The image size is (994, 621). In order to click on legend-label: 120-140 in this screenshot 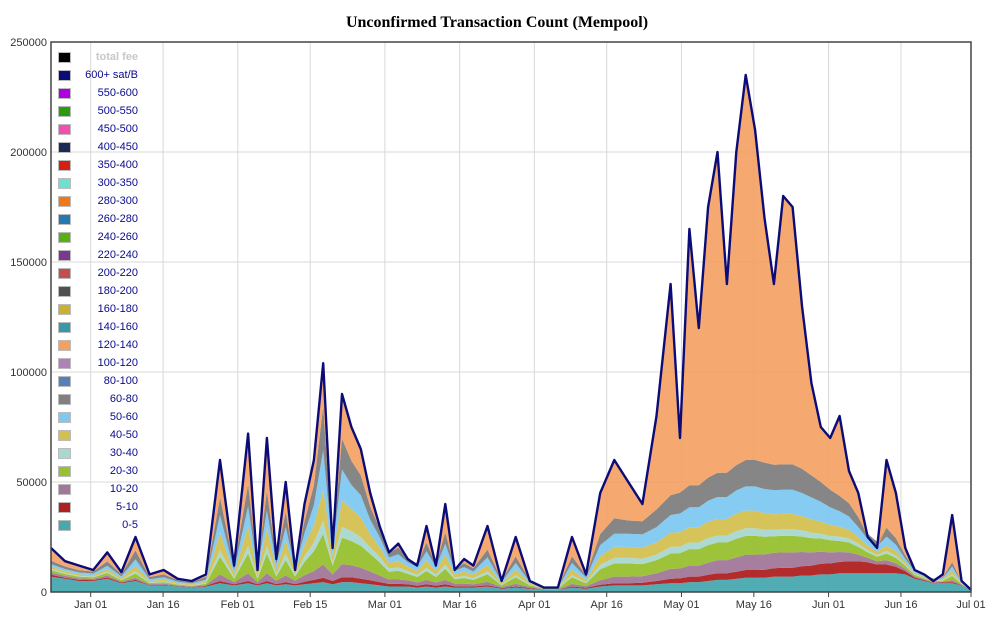, I will do `click(117, 345)`.